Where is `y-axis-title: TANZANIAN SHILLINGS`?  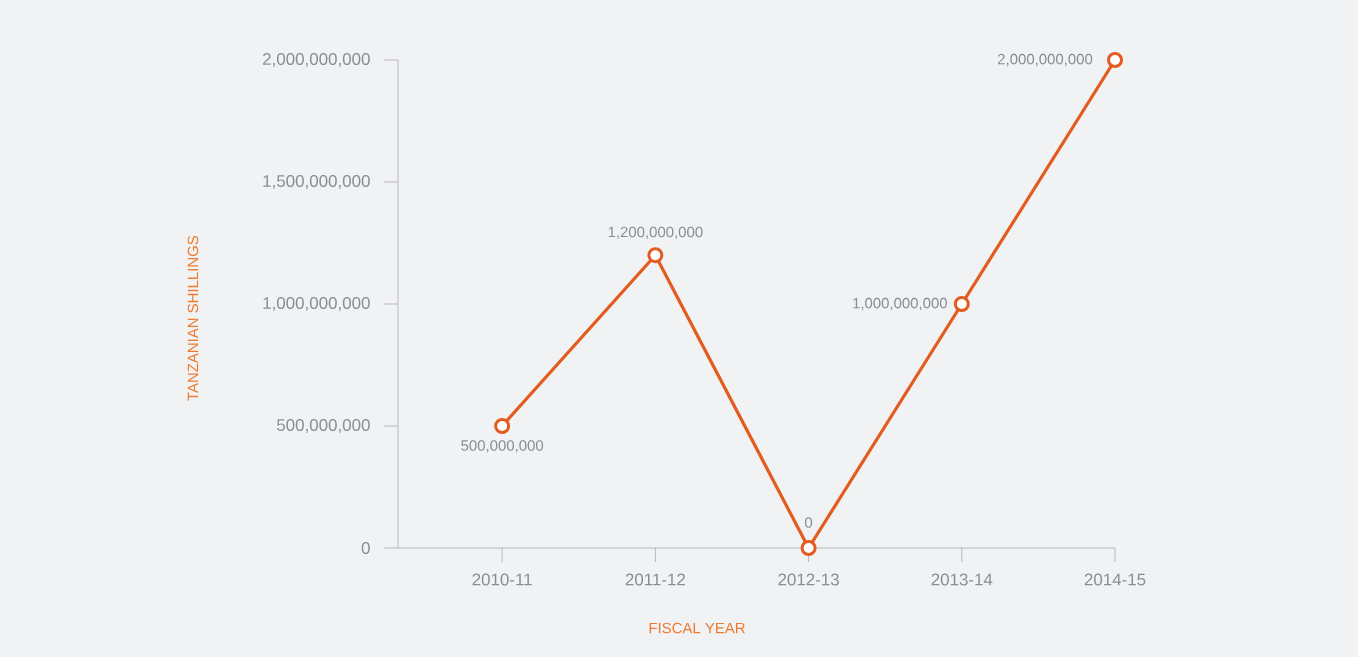 y-axis-title: TANZANIAN SHILLINGS is located at coordinates (193, 318).